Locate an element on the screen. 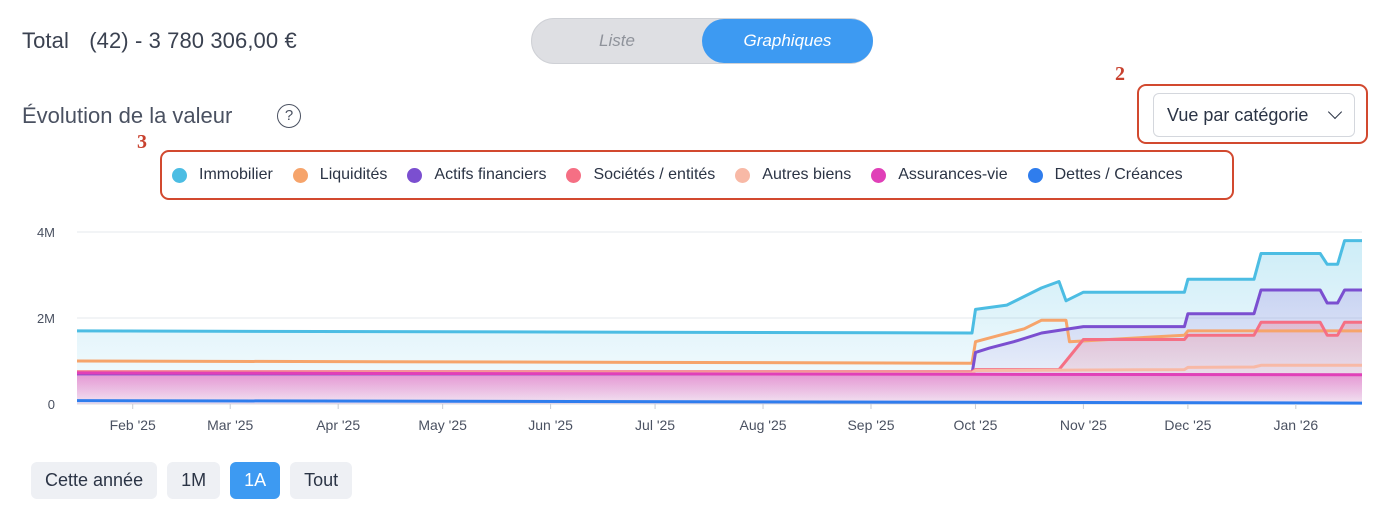 The image size is (1387, 521). legend-label: Autres biens is located at coordinates (807, 174).